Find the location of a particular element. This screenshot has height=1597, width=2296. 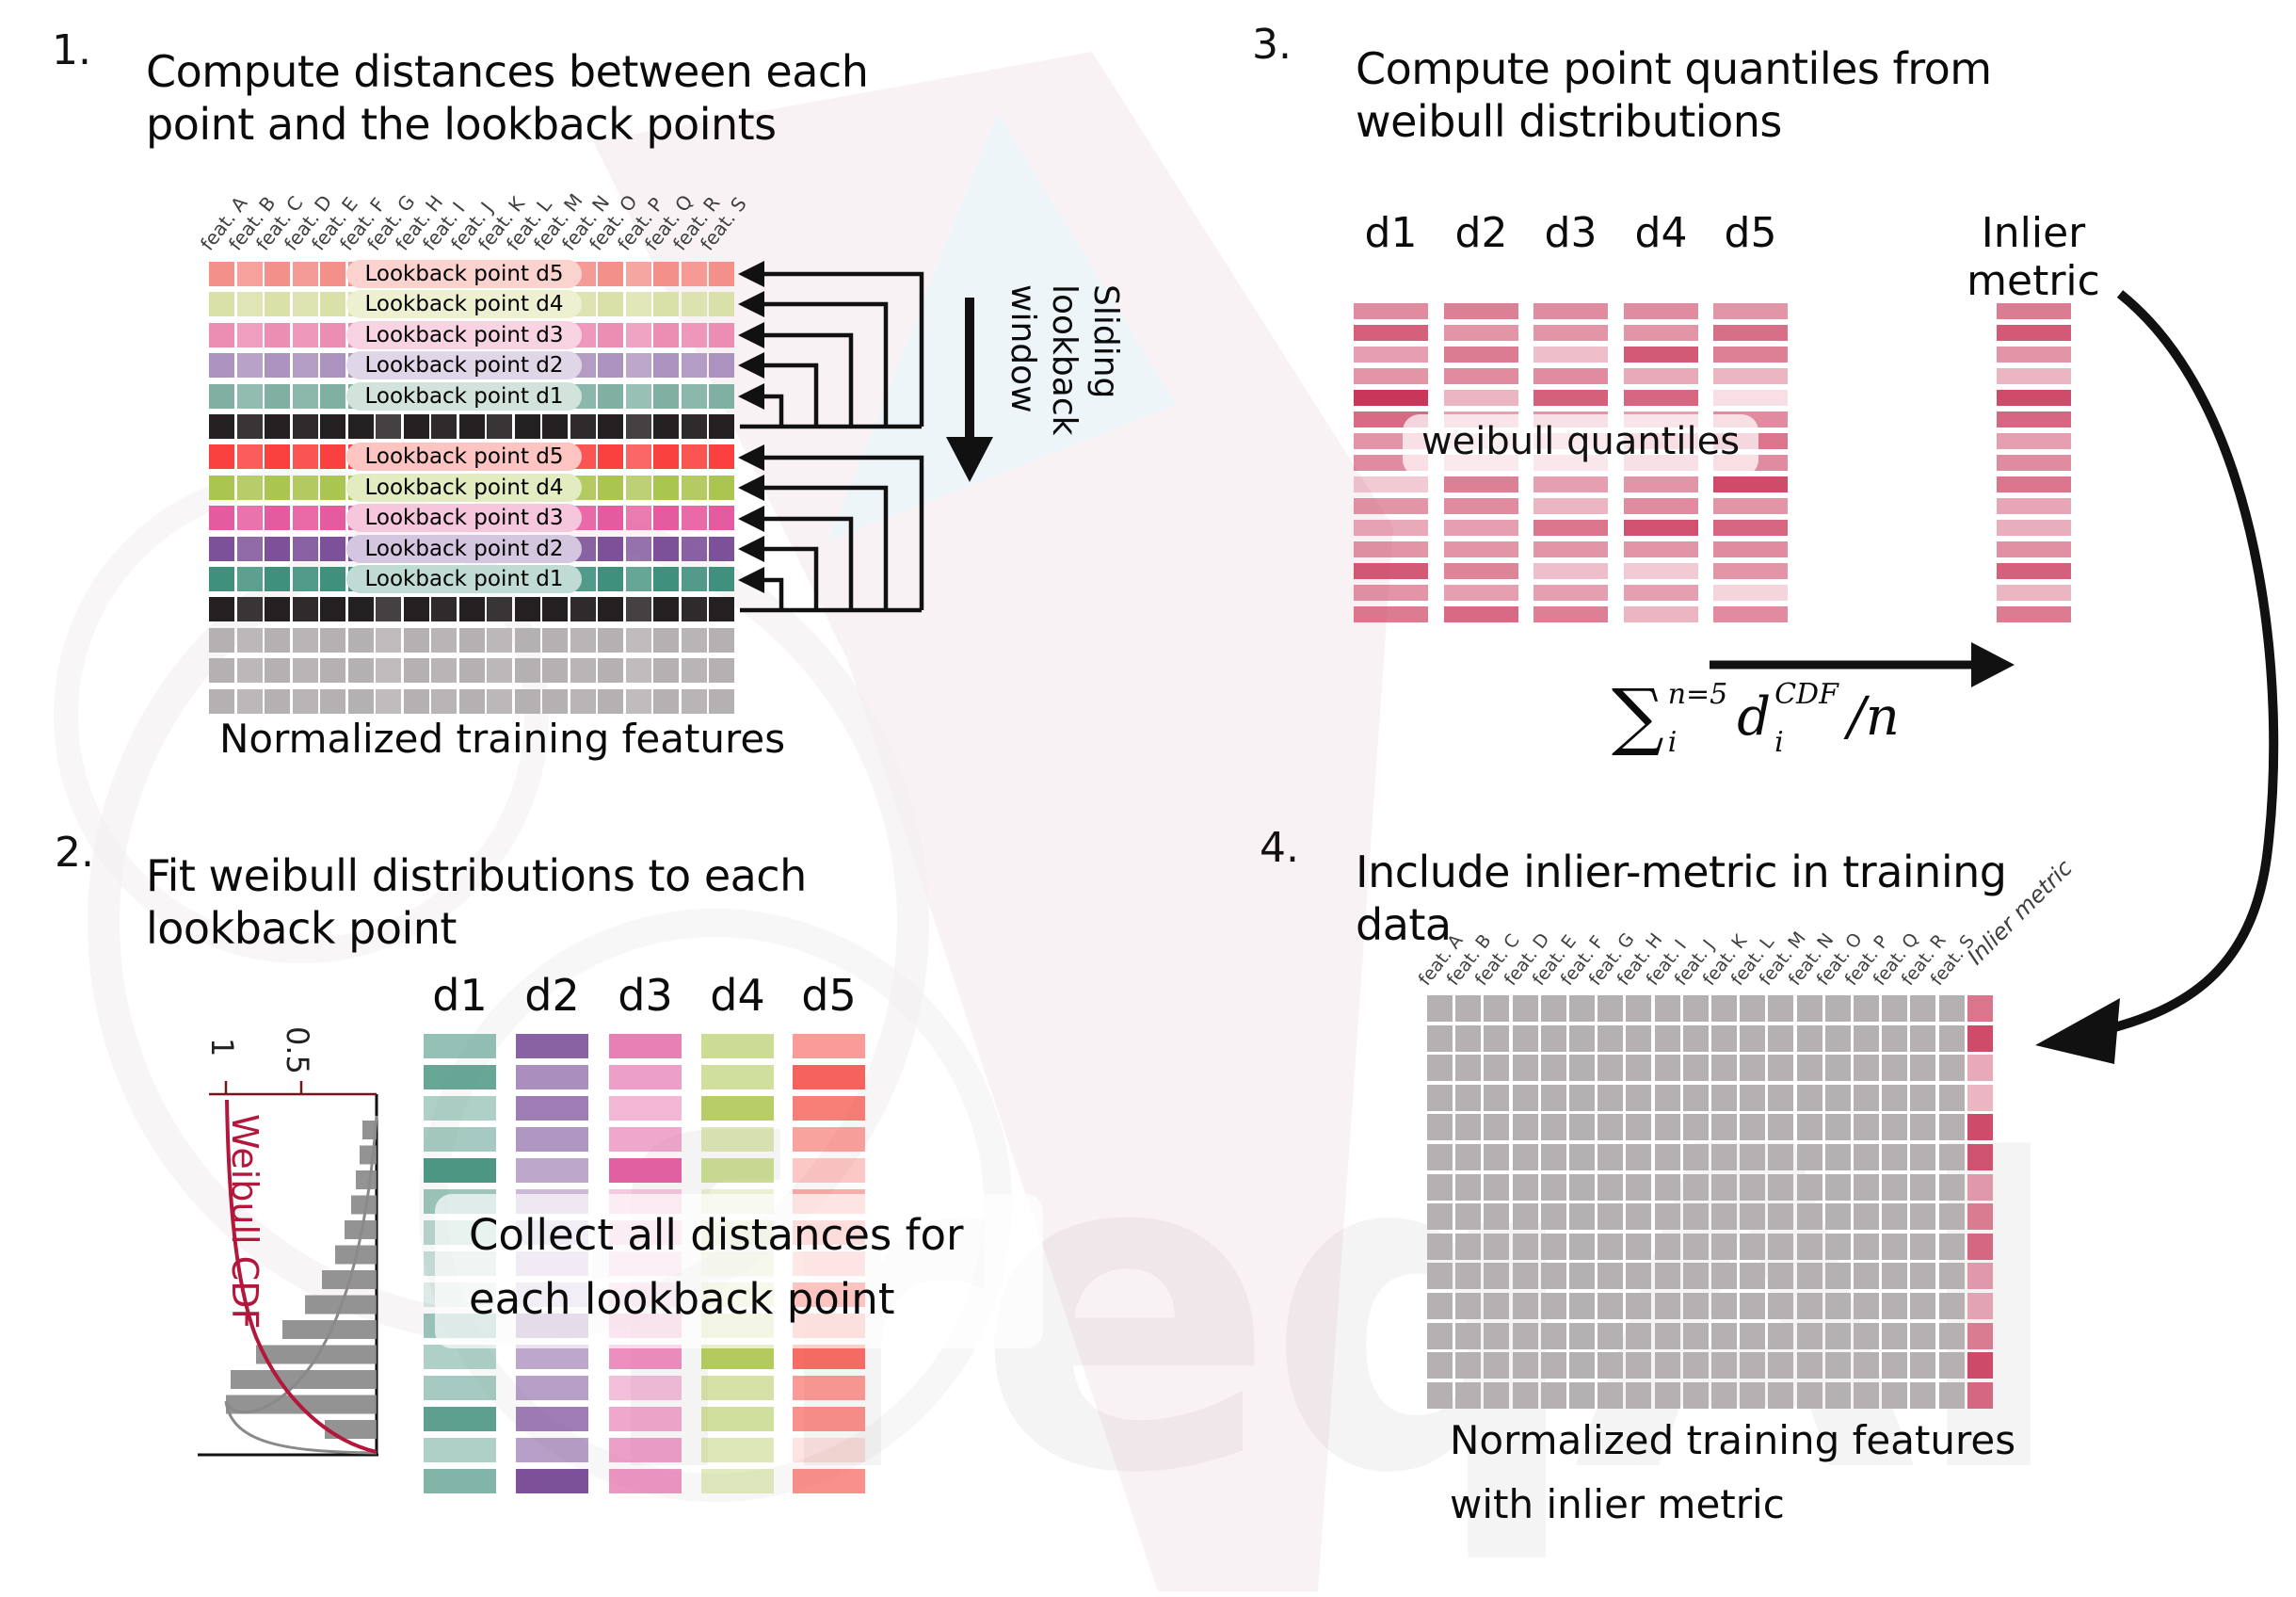

distance-column-label: d5 is located at coordinates (829, 995).